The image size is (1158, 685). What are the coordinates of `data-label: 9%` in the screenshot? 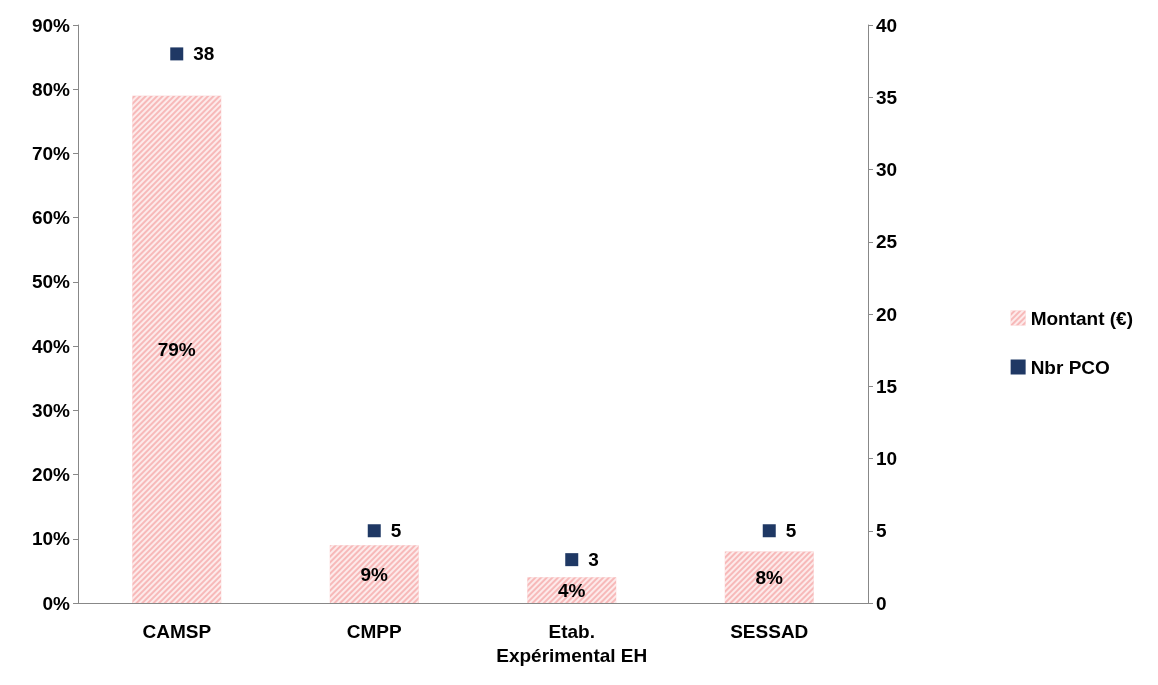 It's located at (374, 574).